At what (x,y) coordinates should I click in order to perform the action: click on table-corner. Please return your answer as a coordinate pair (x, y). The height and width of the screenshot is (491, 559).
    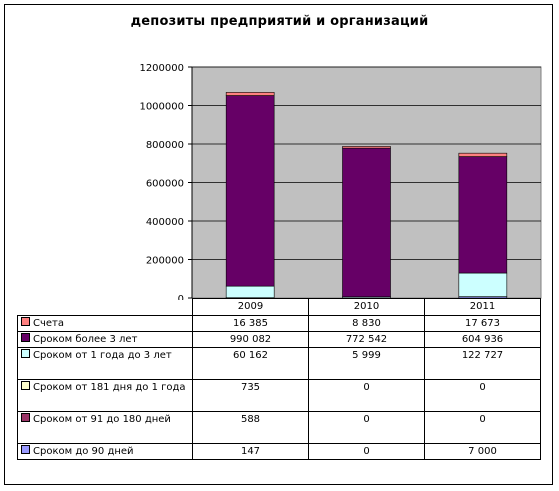
    Looking at the image, I should click on (105, 307).